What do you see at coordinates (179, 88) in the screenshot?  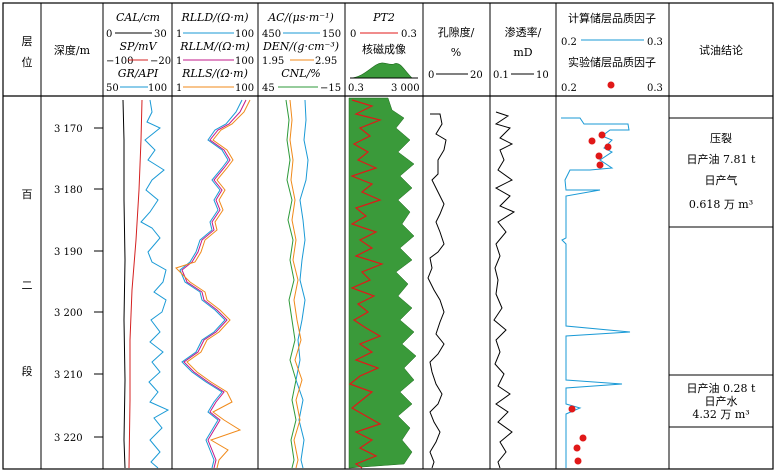 I see `rlls-min: 1` at bounding box center [179, 88].